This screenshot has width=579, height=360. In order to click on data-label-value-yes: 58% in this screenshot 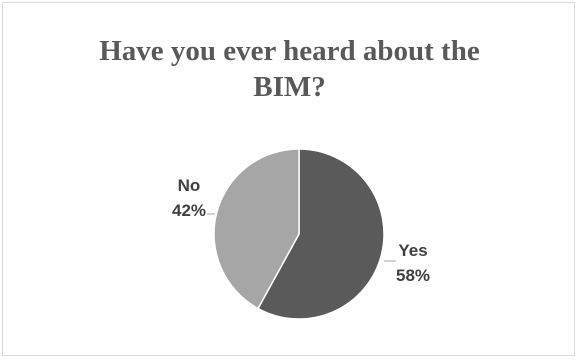, I will do `click(413, 275)`.